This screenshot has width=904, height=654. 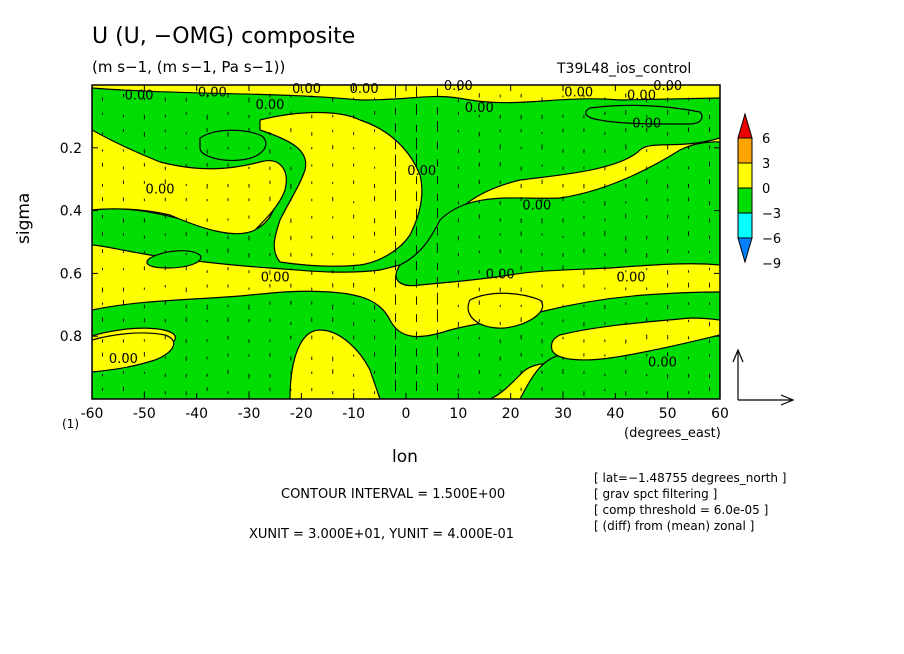 What do you see at coordinates (71, 337) in the screenshot?
I see `y-tick-label: 0.8` at bounding box center [71, 337].